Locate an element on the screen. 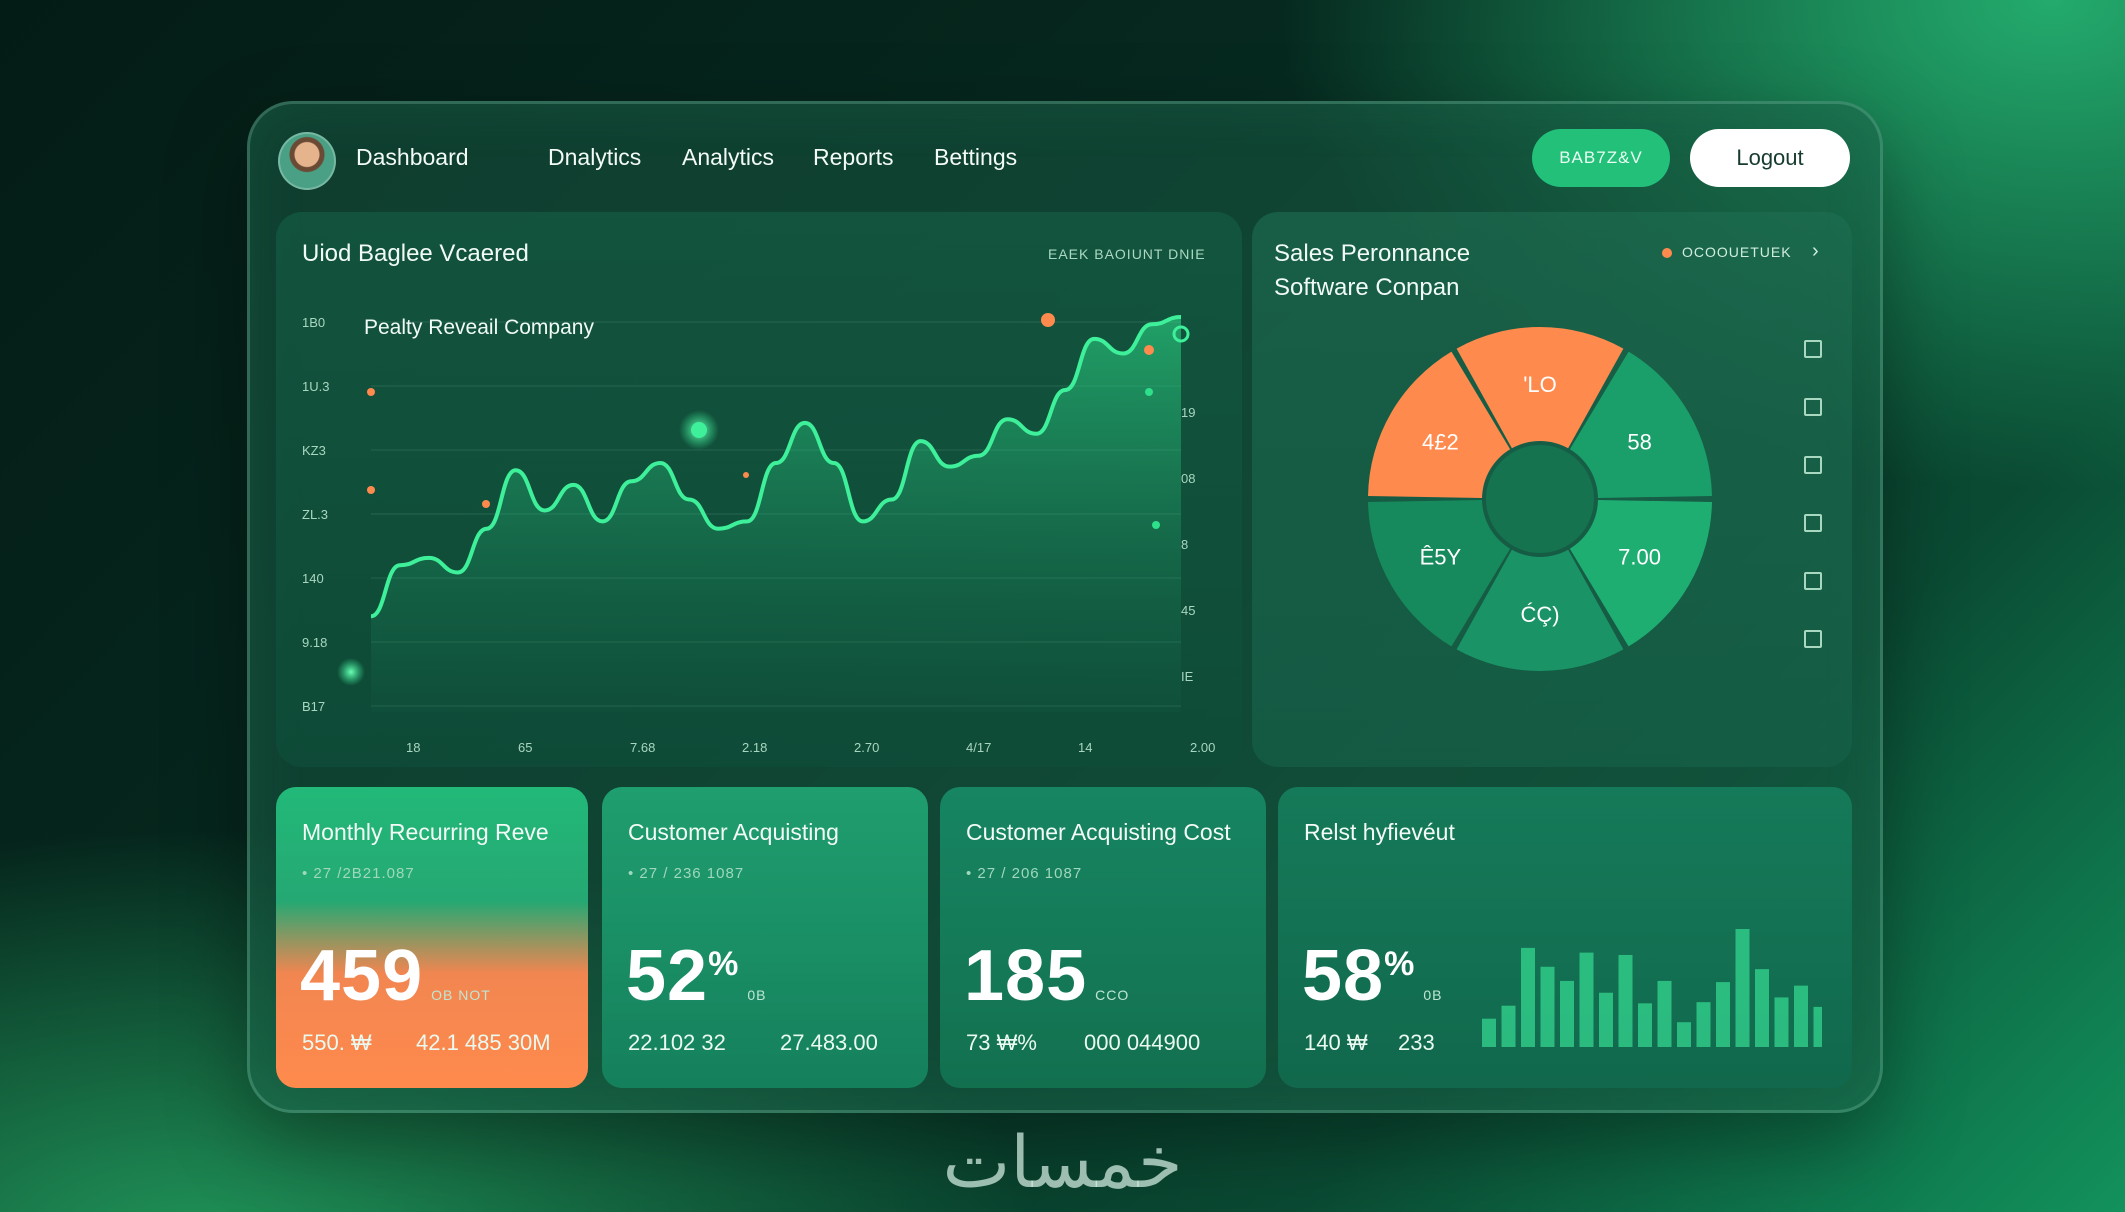 The height and width of the screenshot is (1212, 2125). card-subtitle: • 27 / 236 1087 is located at coordinates (686, 873).